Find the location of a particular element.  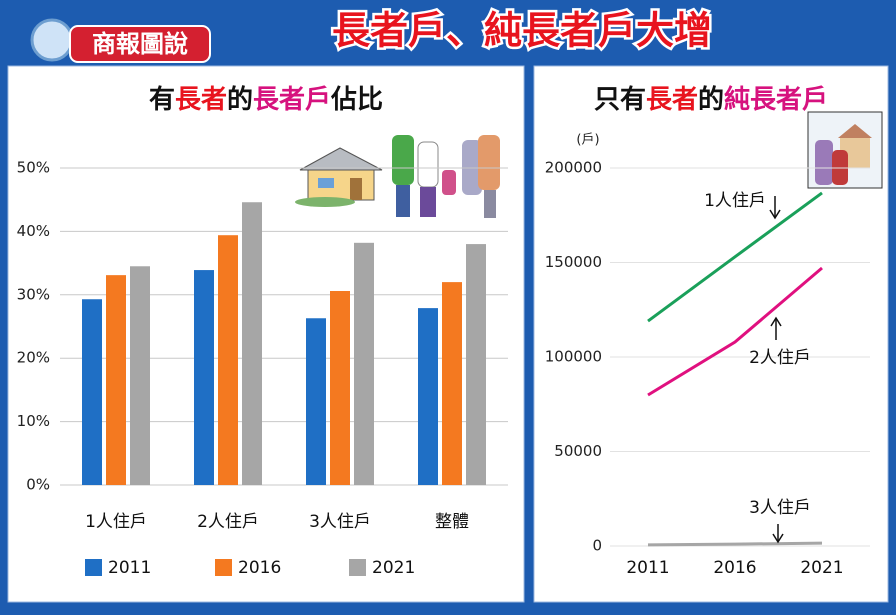

y-tick-label: 0 is located at coordinates (597, 546).